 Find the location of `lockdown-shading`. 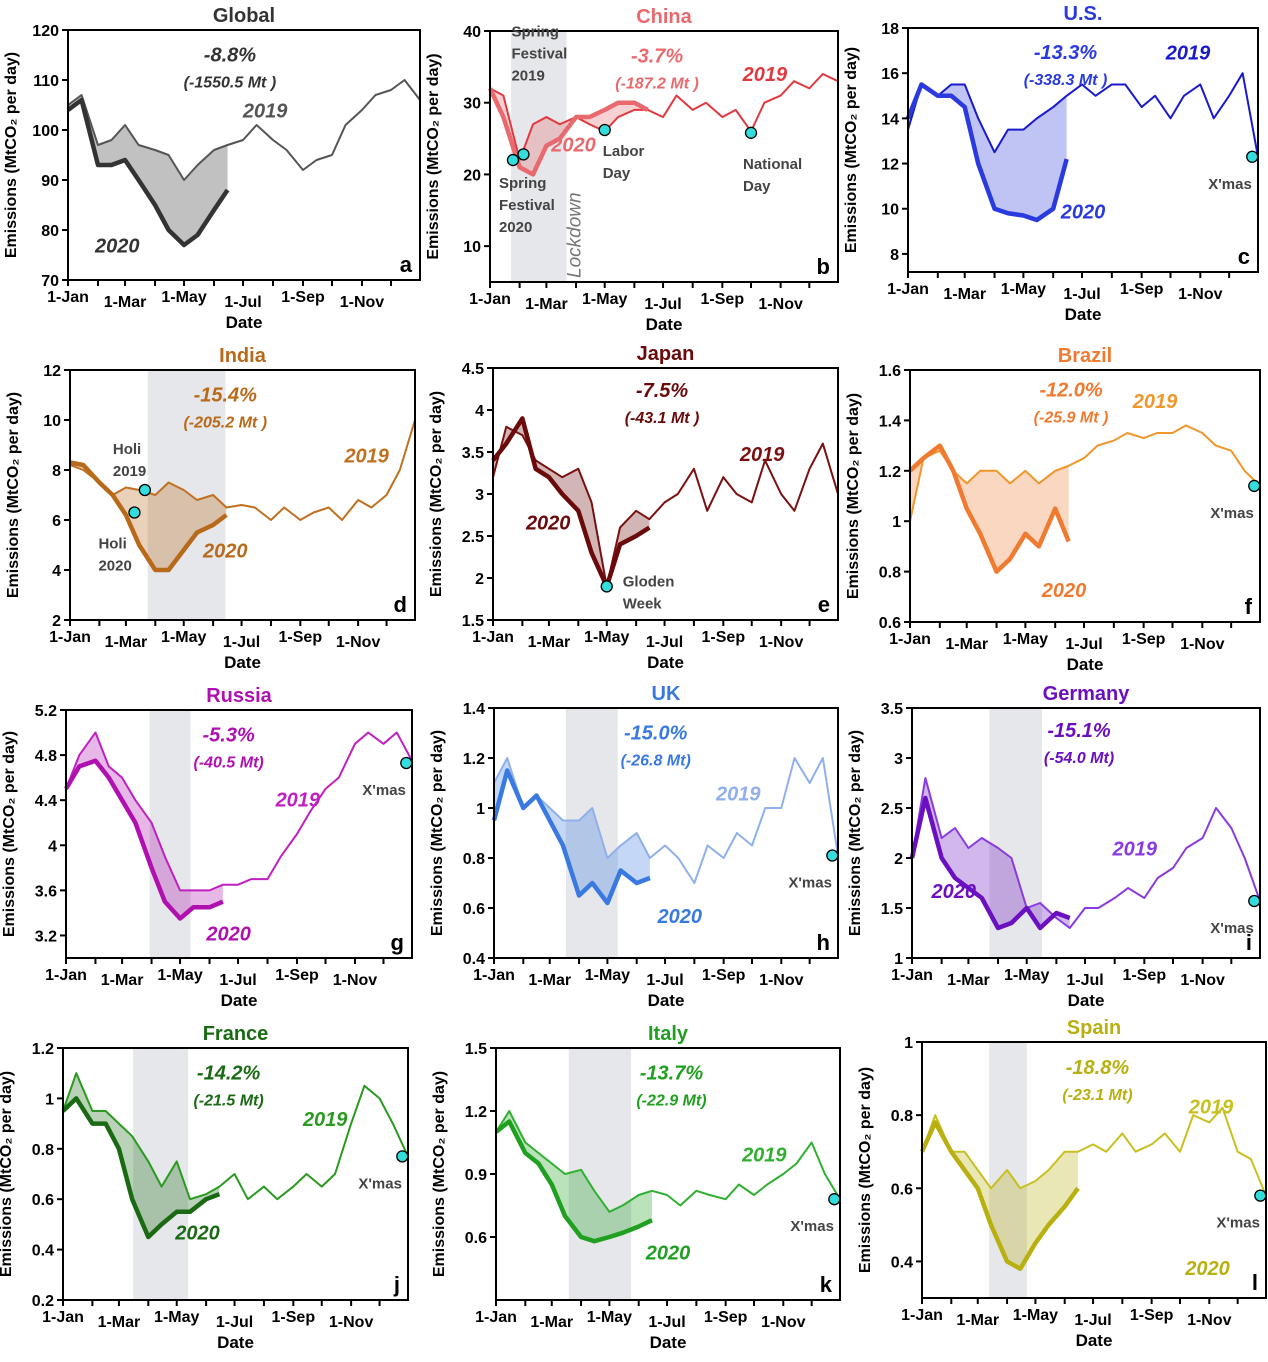

lockdown-shading is located at coordinates (591, 833).